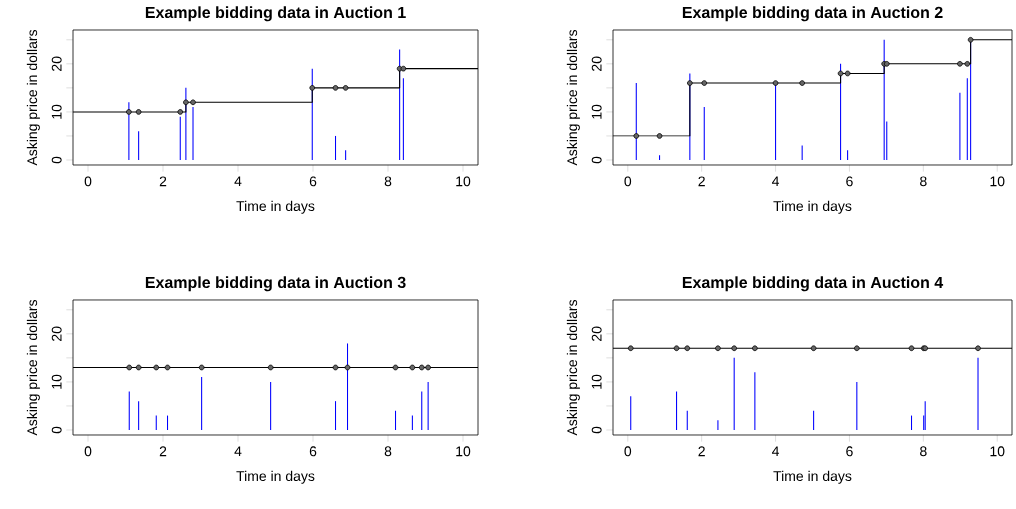 This screenshot has height=509, width=1016. I want to click on chart-title: Example bidding data in Auction 1, so click(275, 14).